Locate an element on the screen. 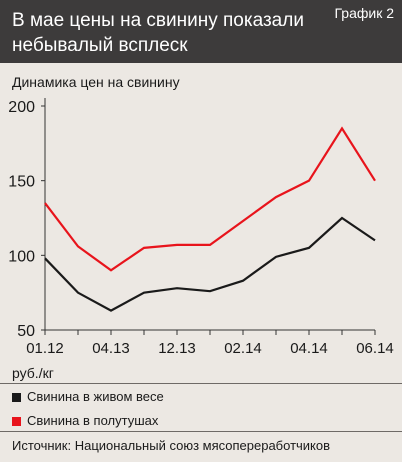 This screenshot has width=402, height=462. source-divider is located at coordinates (201, 431).